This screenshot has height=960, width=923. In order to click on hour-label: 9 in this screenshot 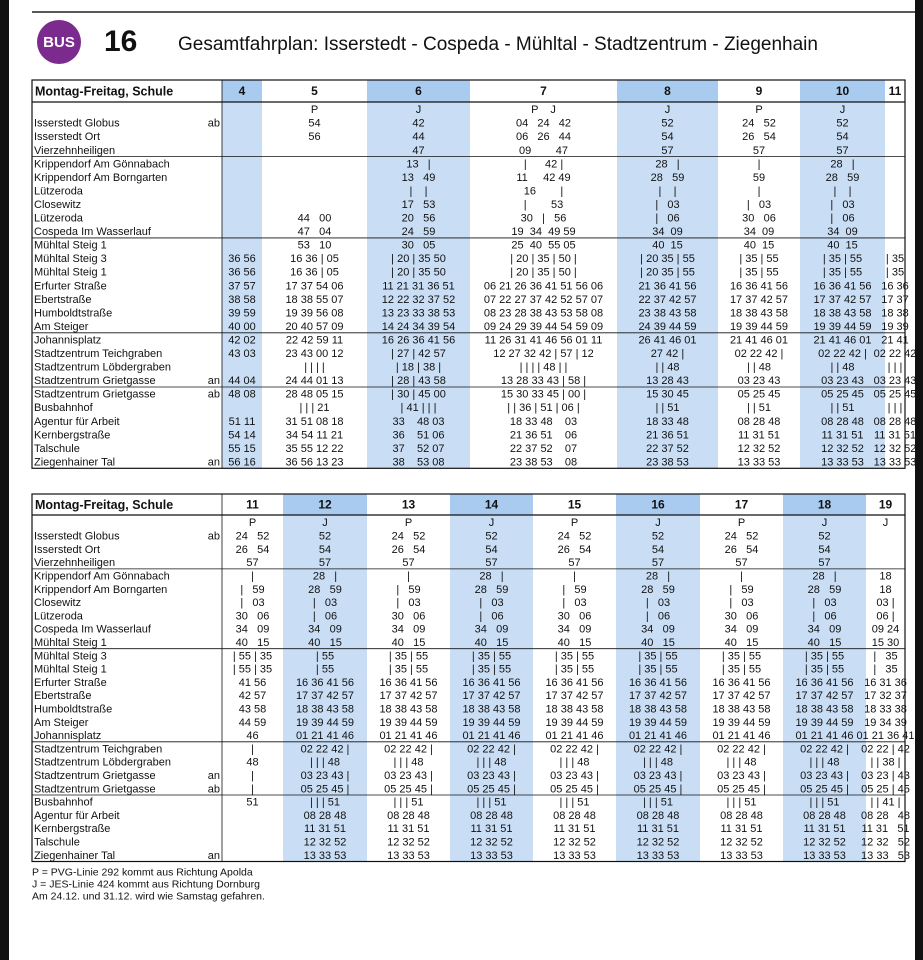, I will do `click(759, 91)`.